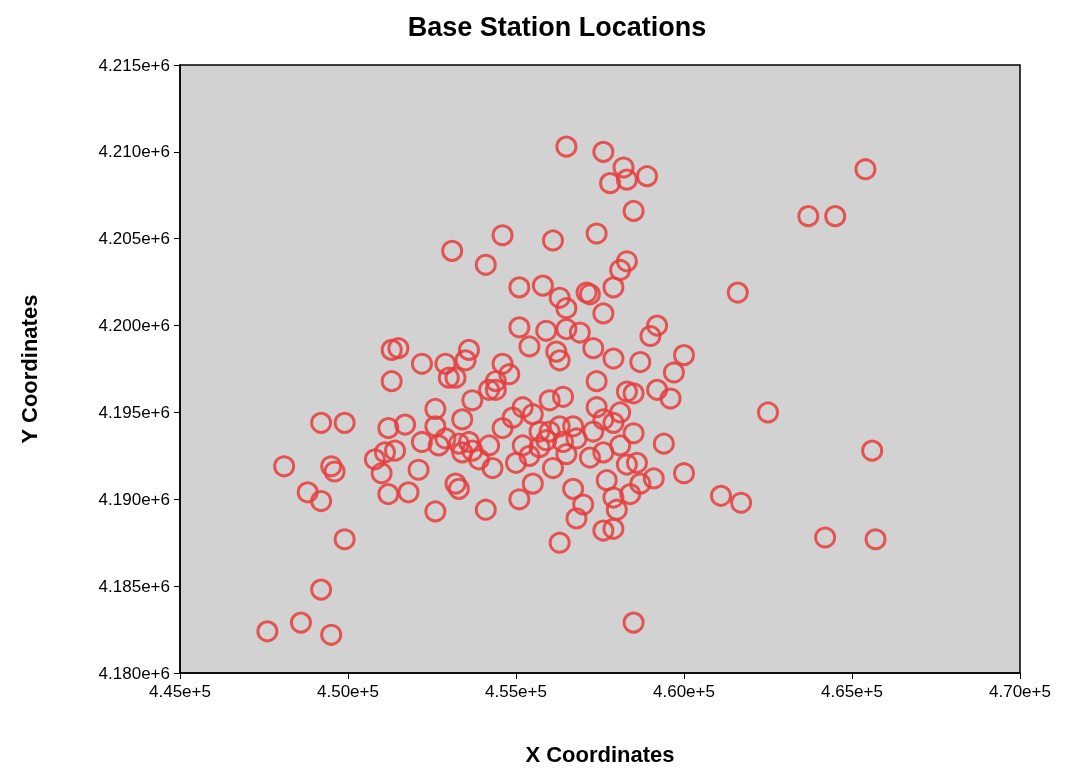  What do you see at coordinates (134, 239) in the screenshot?
I see `y-tick-label: 4.205e+6` at bounding box center [134, 239].